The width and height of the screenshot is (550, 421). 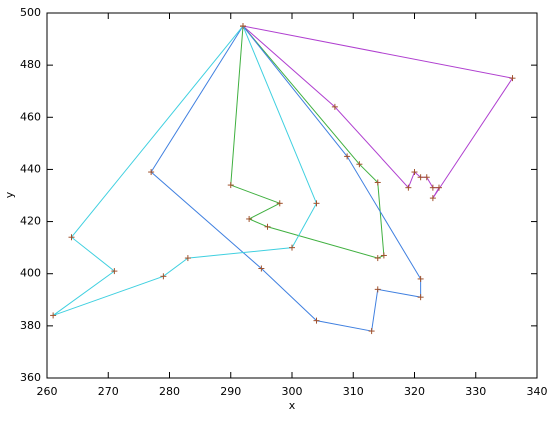 What do you see at coordinates (30, 221) in the screenshot?
I see `y-tick-label: 420` at bounding box center [30, 221].